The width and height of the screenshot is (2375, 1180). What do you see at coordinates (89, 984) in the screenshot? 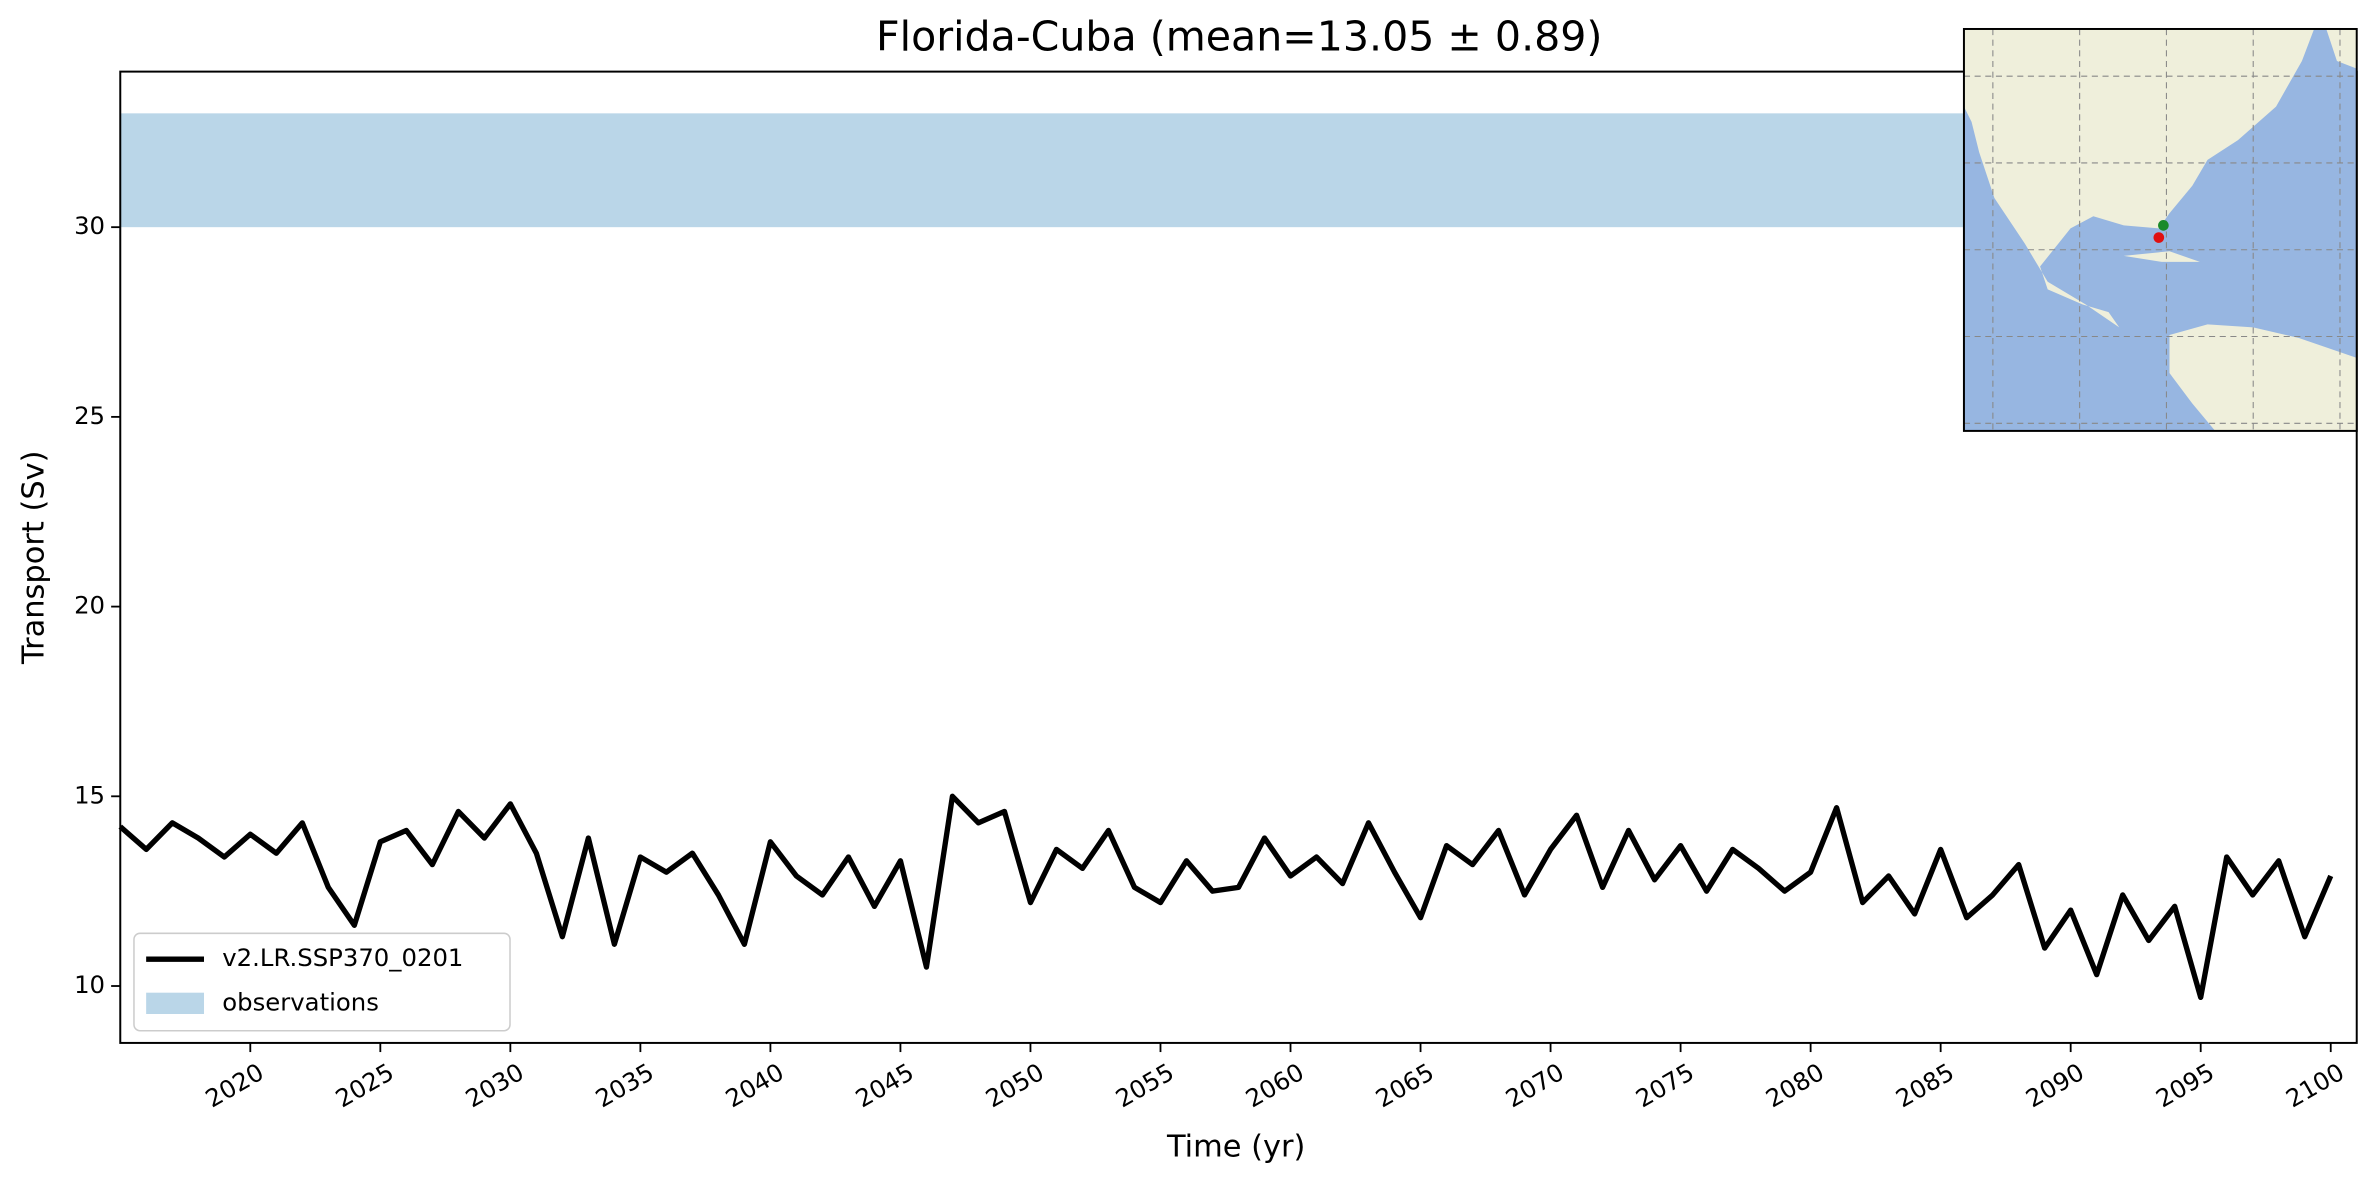
I see `y-tick-label: 10` at bounding box center [89, 984].